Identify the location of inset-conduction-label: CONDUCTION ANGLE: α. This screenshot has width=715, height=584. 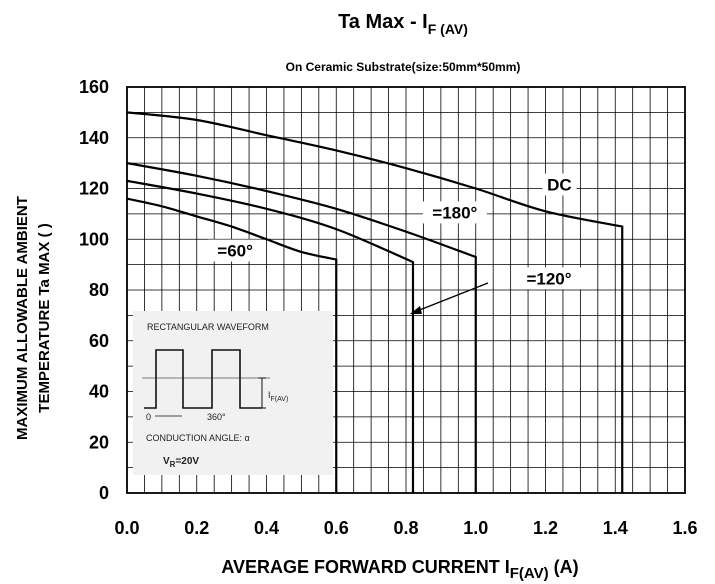
(198, 438).